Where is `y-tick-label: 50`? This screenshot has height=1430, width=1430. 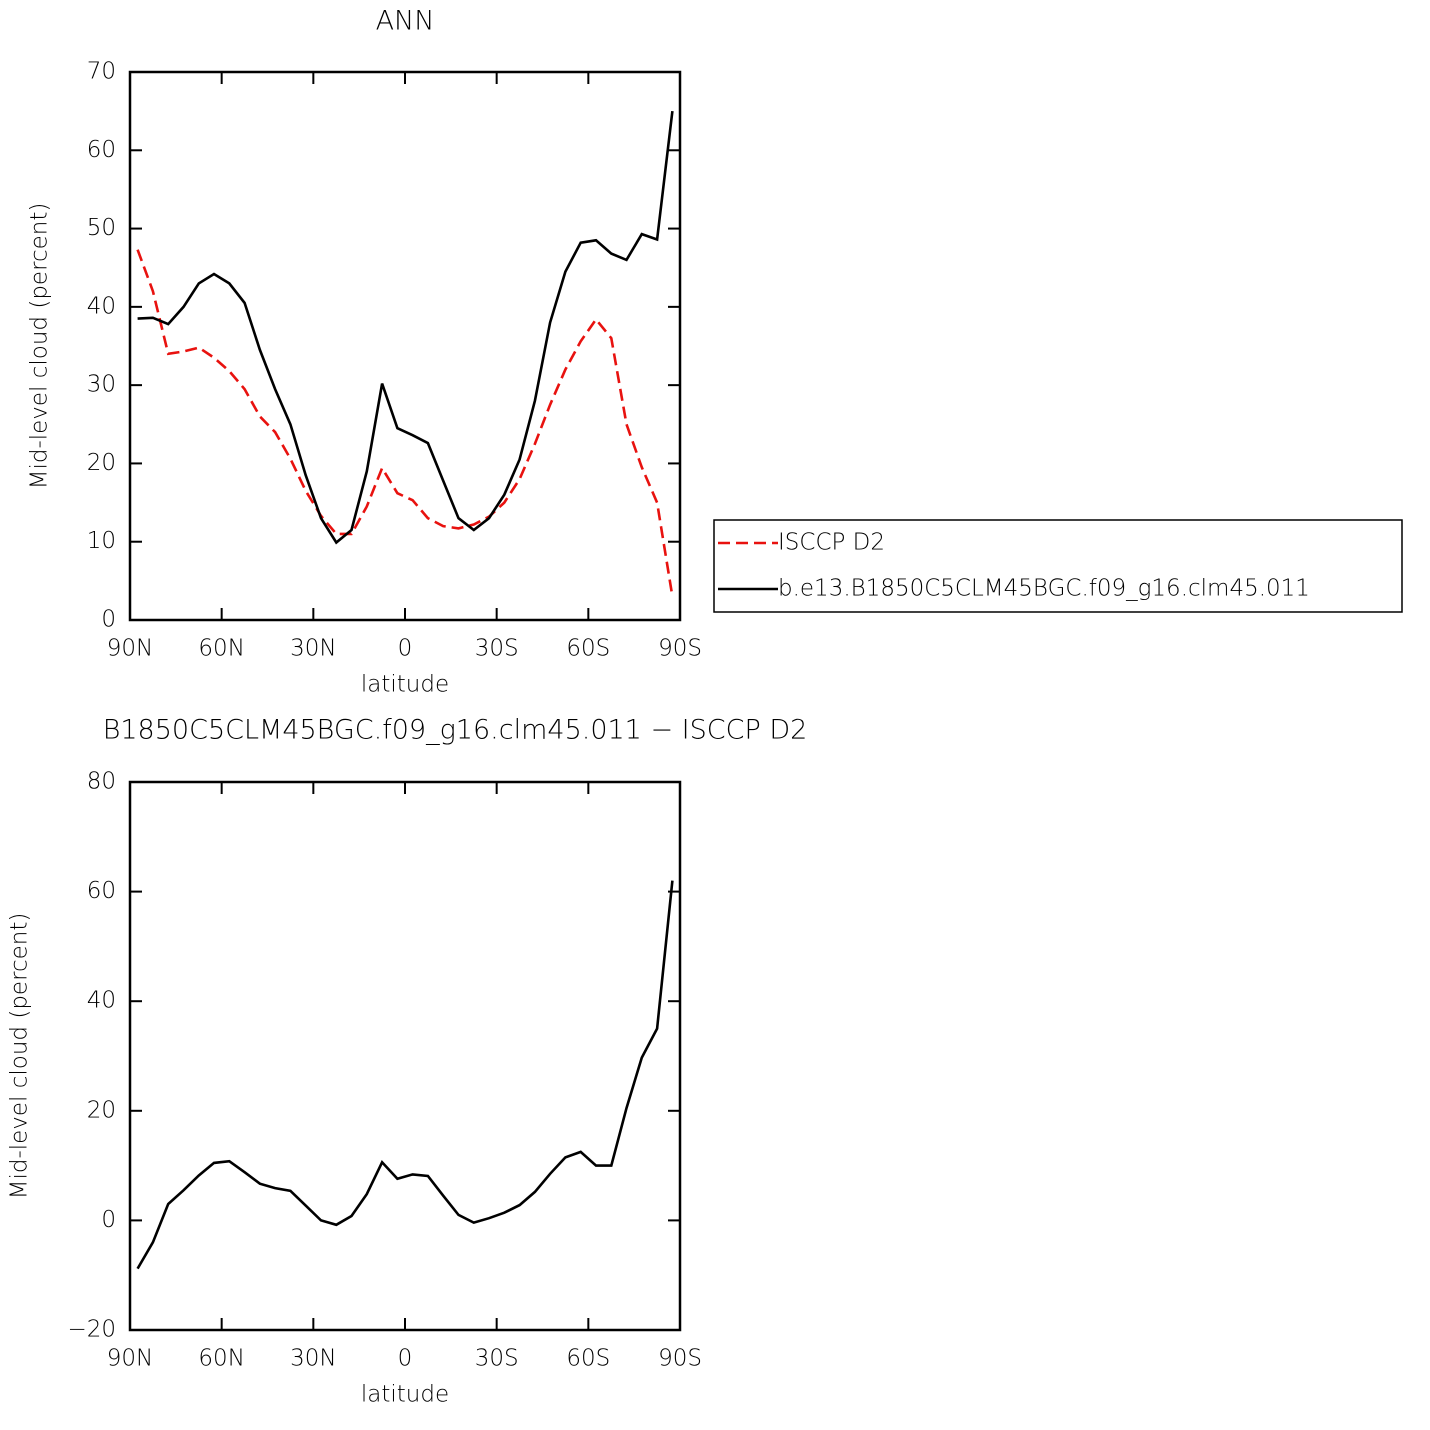
y-tick-label: 50 is located at coordinates (101, 228).